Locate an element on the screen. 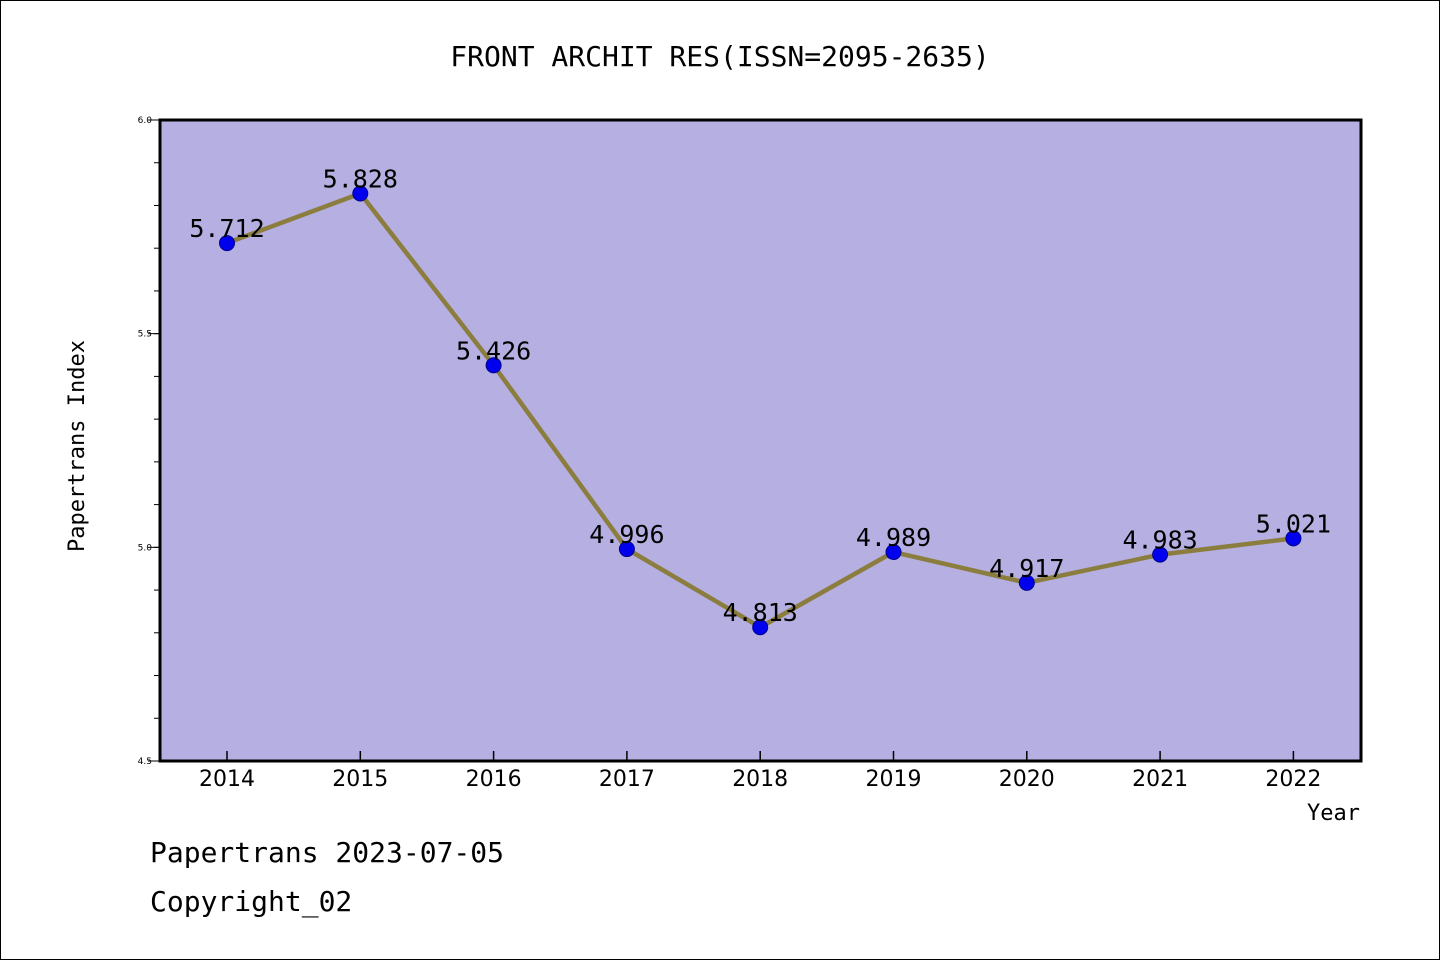  x-tick-label: 2018 is located at coordinates (760, 779).